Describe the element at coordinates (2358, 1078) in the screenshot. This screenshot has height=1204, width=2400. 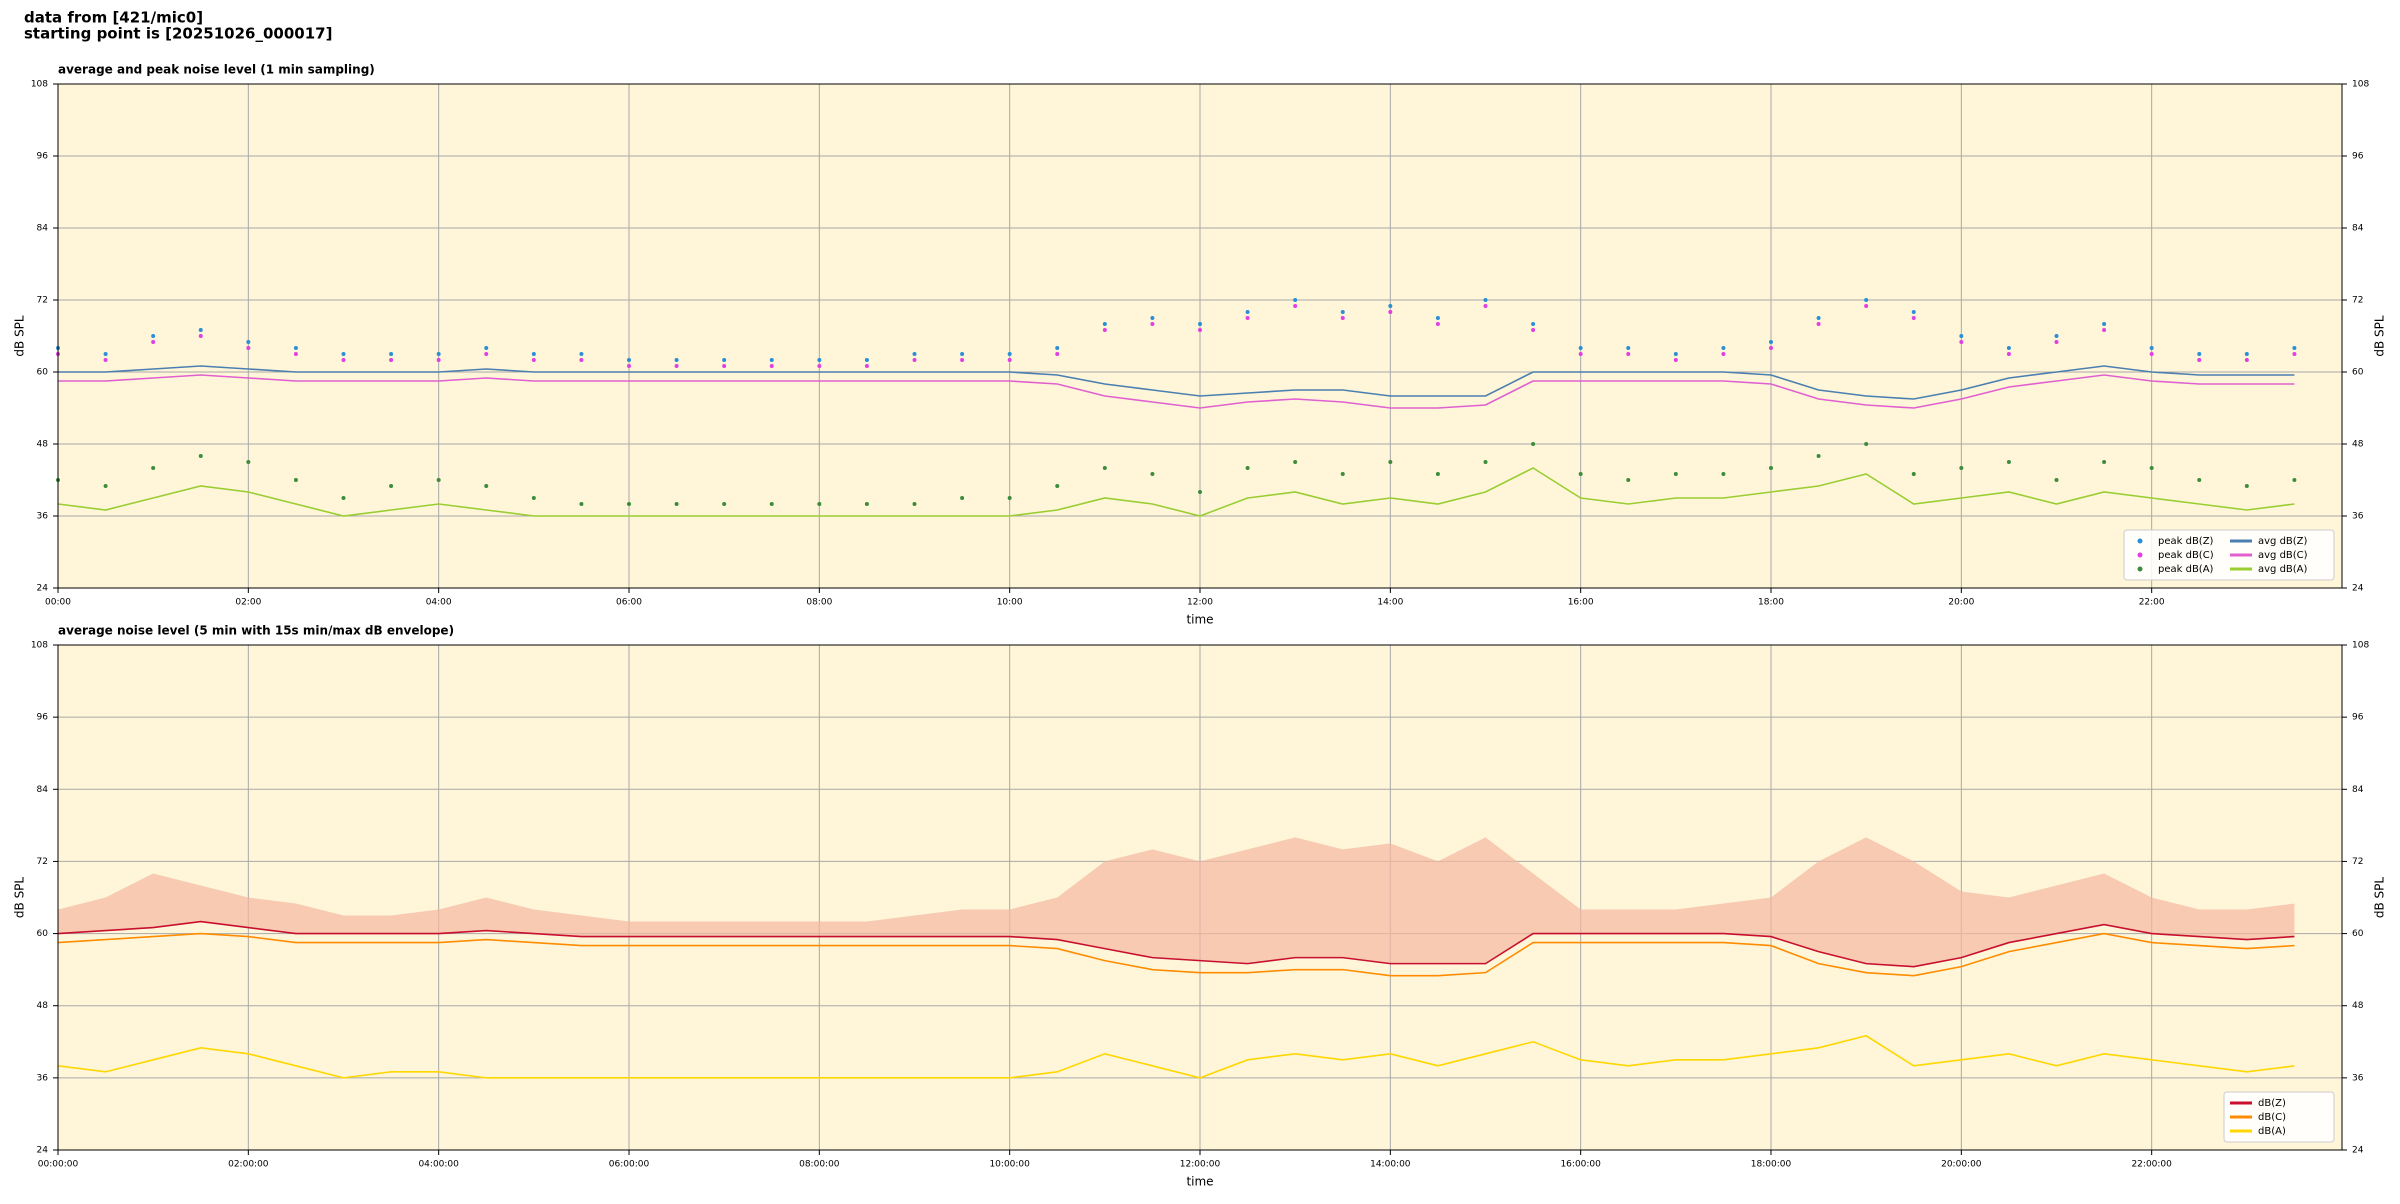
I see `y-tick-label-right: 36` at that location.